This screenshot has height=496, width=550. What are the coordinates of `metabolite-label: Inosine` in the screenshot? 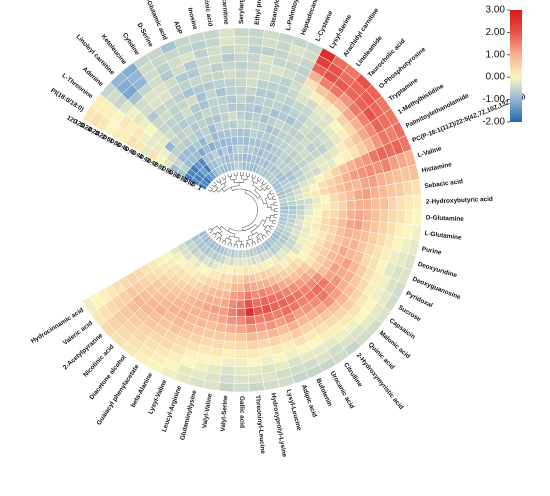 It's located at (192, 19).